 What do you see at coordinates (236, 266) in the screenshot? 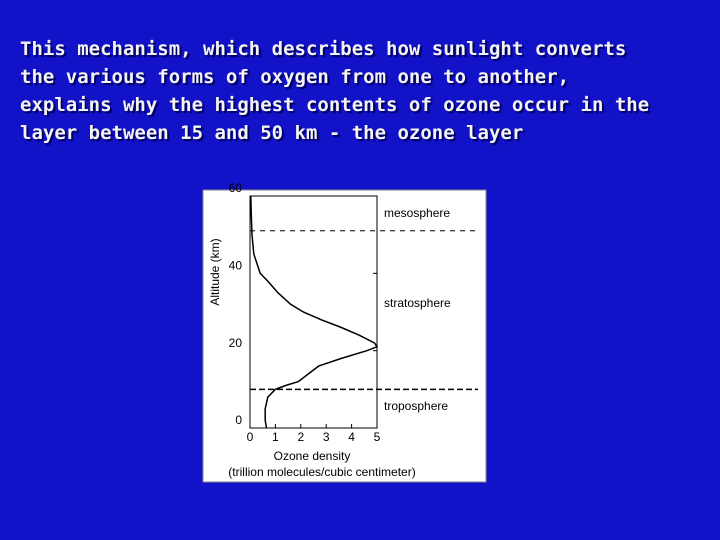
I see `y-tick-label: 40` at bounding box center [236, 266].